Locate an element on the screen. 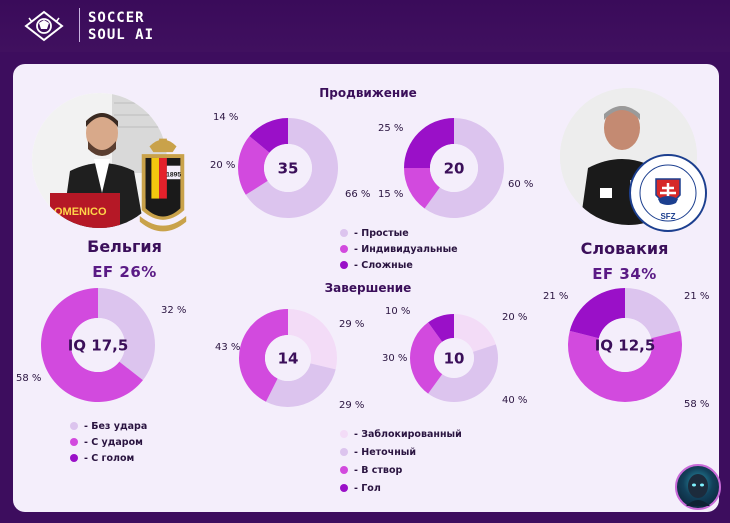 The width and height of the screenshot is (730, 523). donut-center-label: IQ 12,5 is located at coordinates (625, 345).